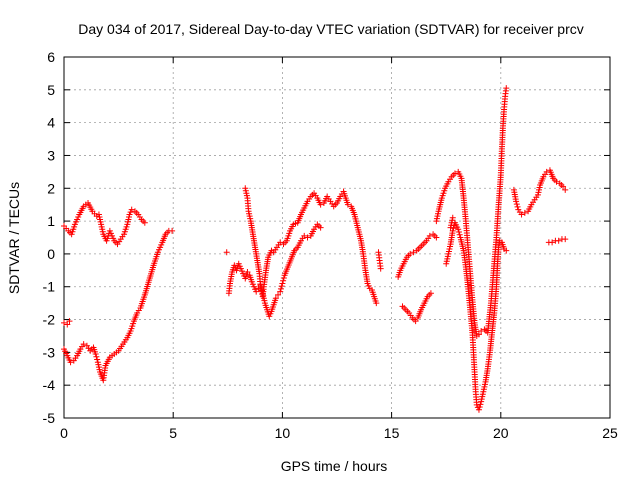 This screenshot has height=480, width=640. What do you see at coordinates (501, 433) in the screenshot?
I see `x-tick-label: 20` at bounding box center [501, 433].